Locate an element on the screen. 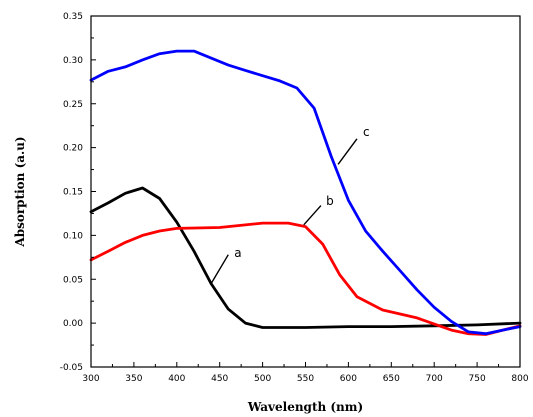 The width and height of the screenshot is (533, 417). annotation-b-label: b is located at coordinates (330, 201).